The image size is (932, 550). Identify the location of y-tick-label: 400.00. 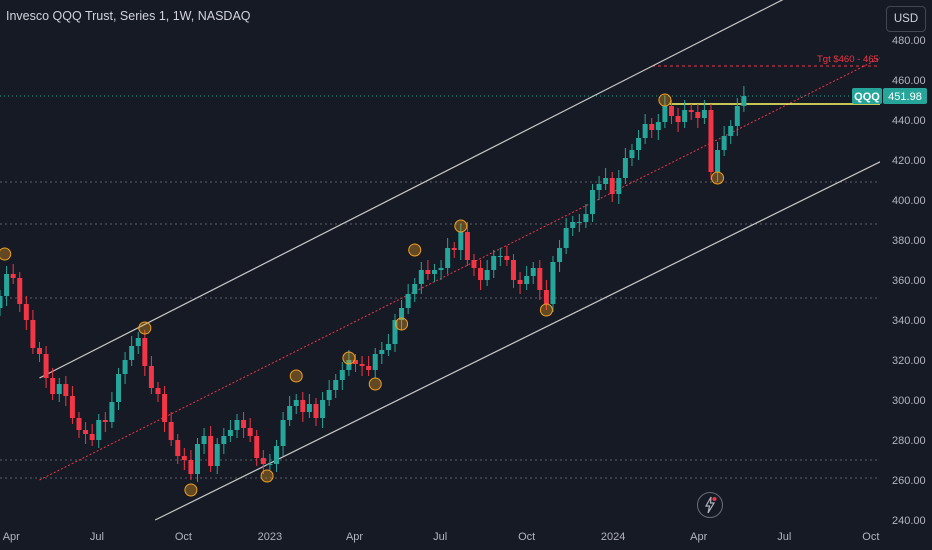
(909, 201).